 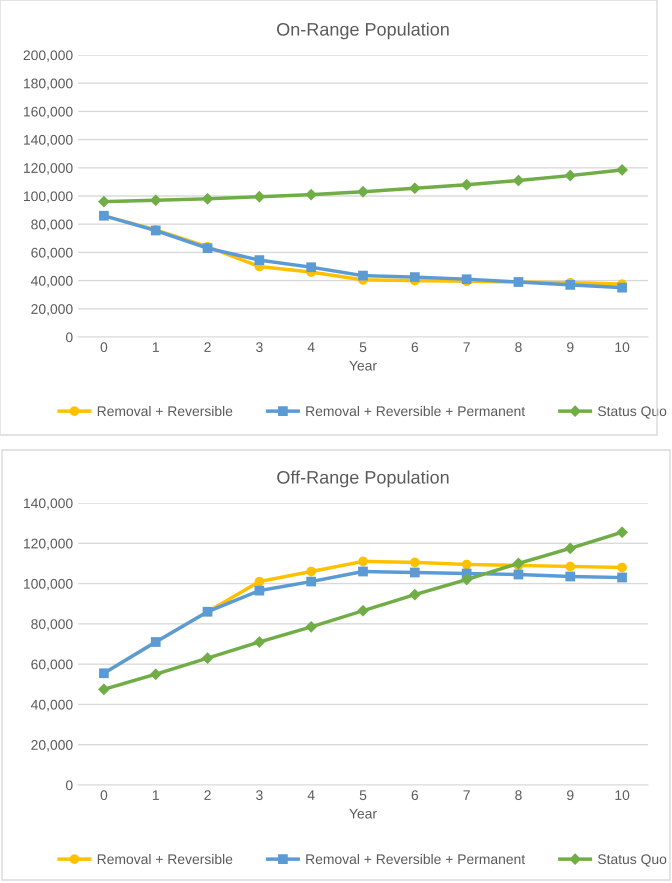 I want to click on chart-title: On-Range Population, so click(x=363, y=31).